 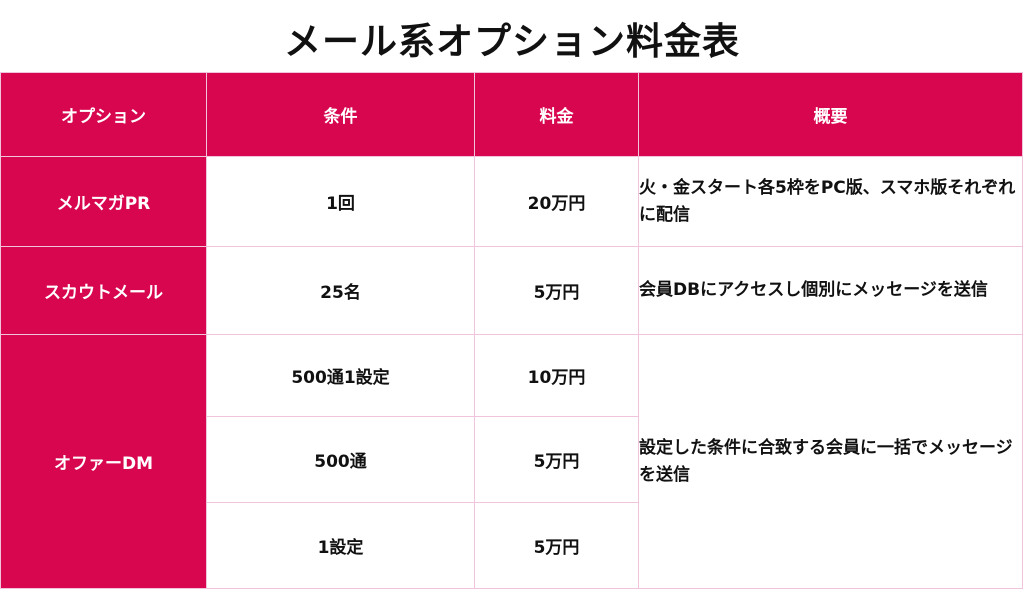 I want to click on table-row: 500通 5万円, so click(x=512, y=459).